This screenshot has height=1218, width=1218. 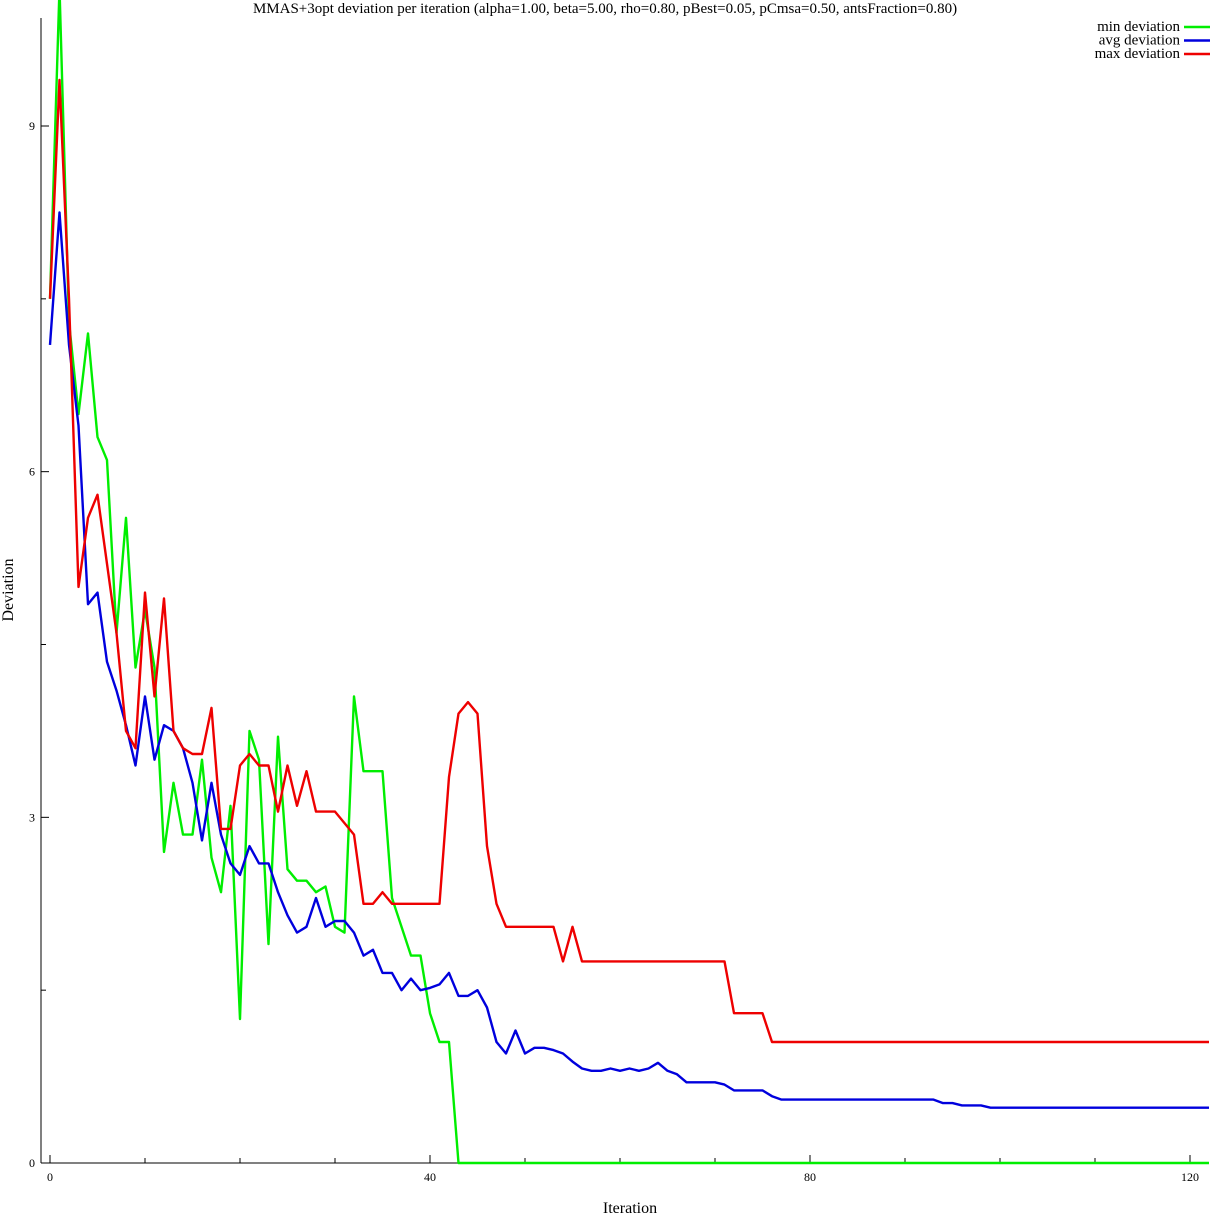 I want to click on y-axis-label: Deviation, so click(x=8, y=589).